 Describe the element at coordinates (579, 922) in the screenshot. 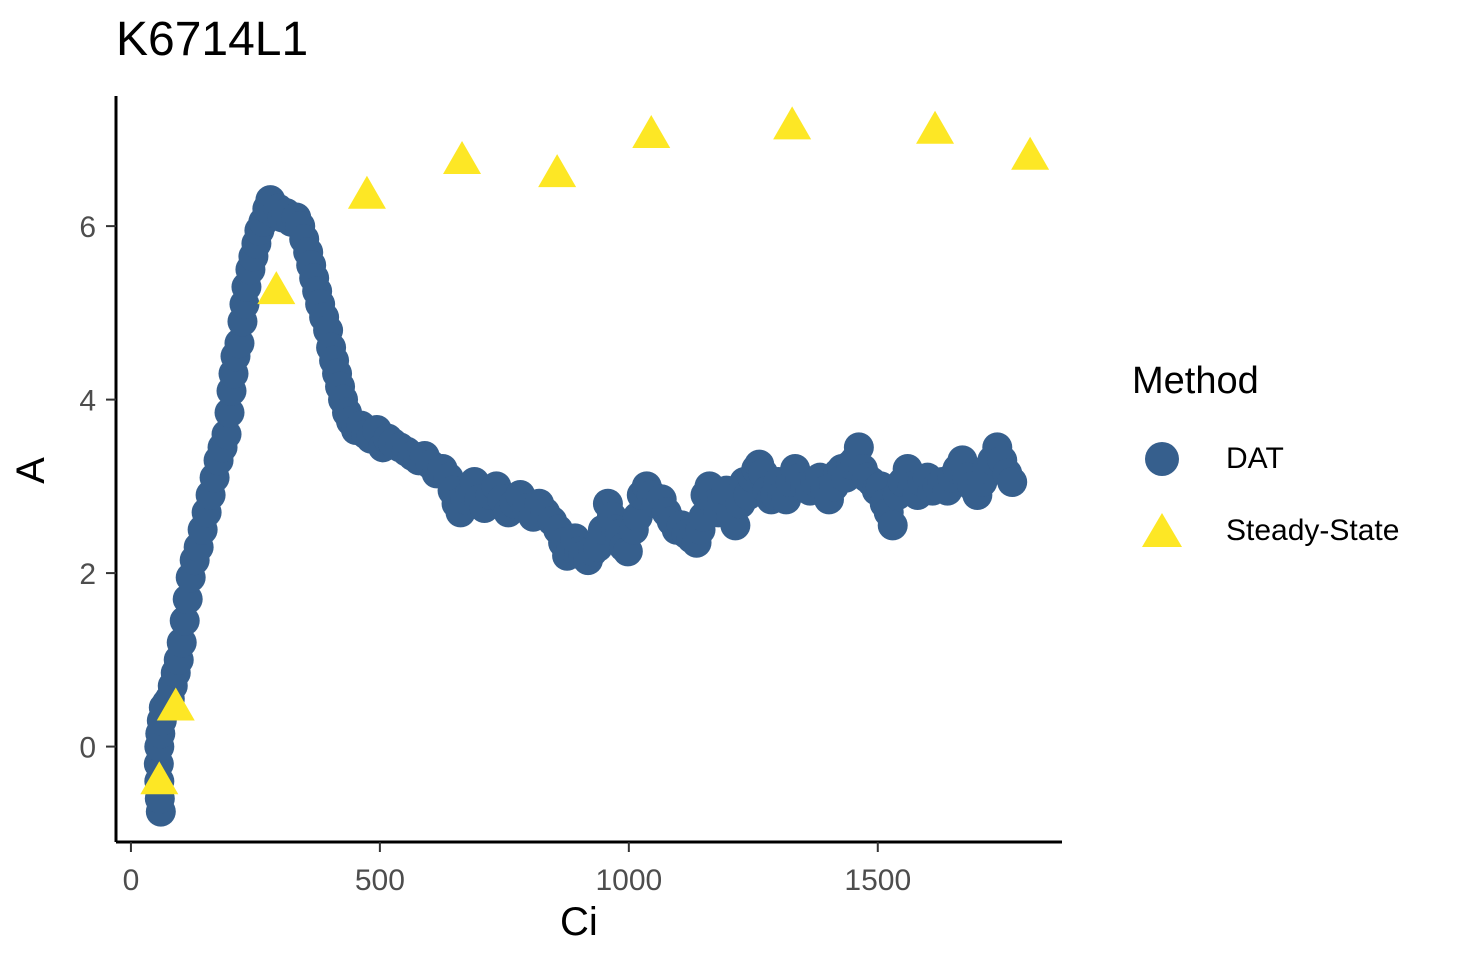

I see `x-axis-label: Ci` at that location.